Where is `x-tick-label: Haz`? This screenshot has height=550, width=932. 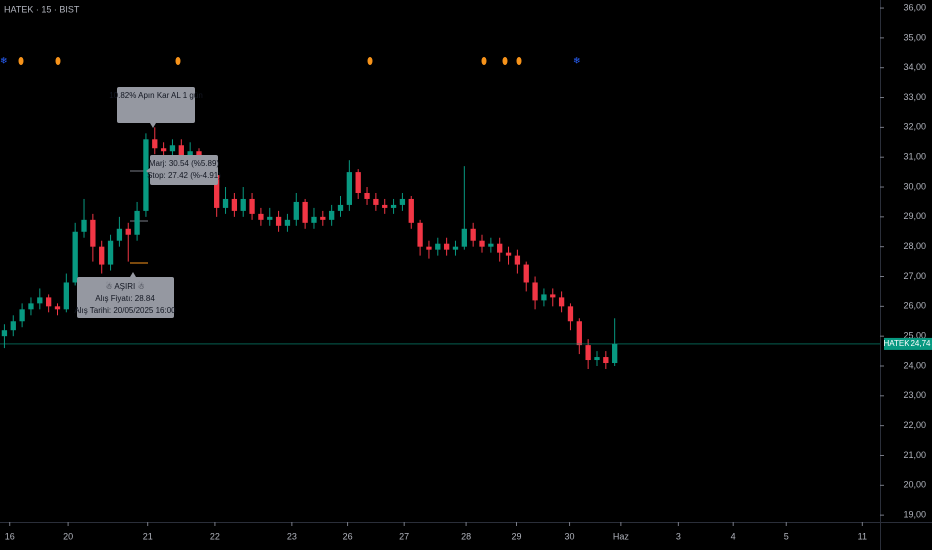
x-tick-label: Haz is located at coordinates (621, 536).